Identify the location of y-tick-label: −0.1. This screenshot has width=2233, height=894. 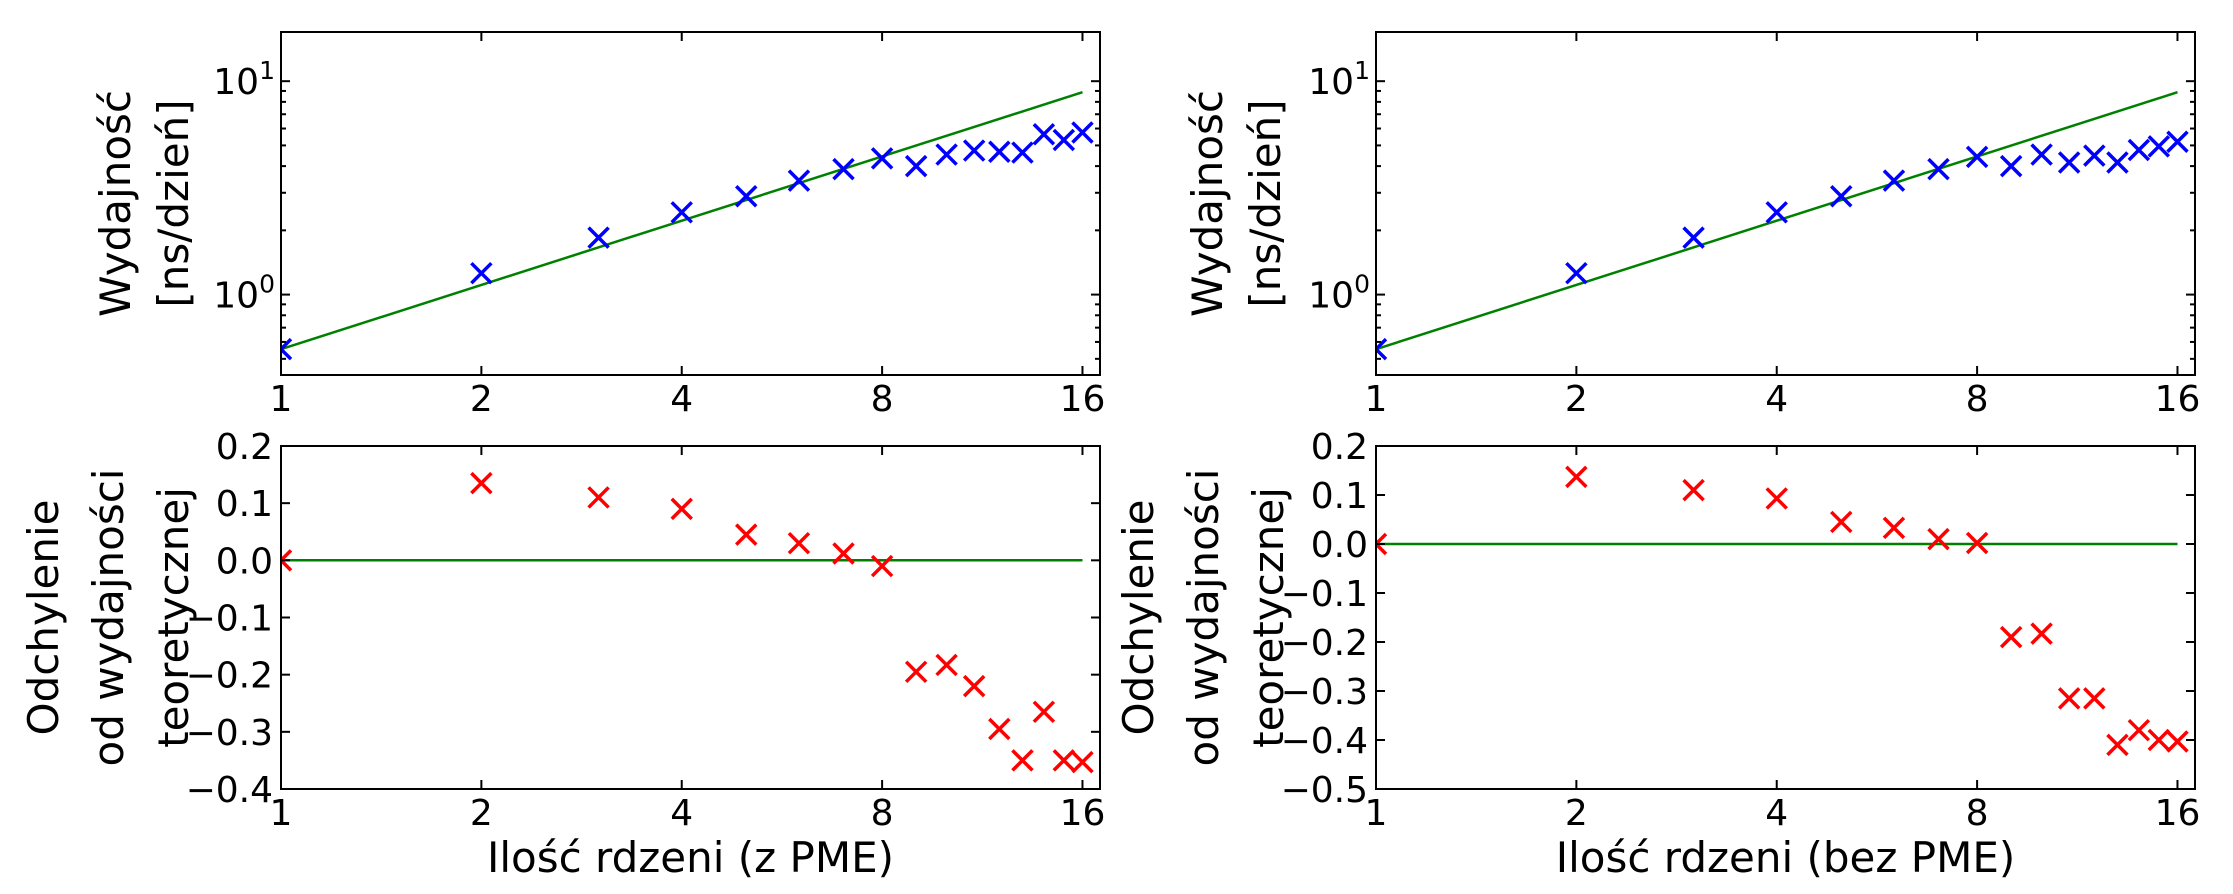
(229, 619).